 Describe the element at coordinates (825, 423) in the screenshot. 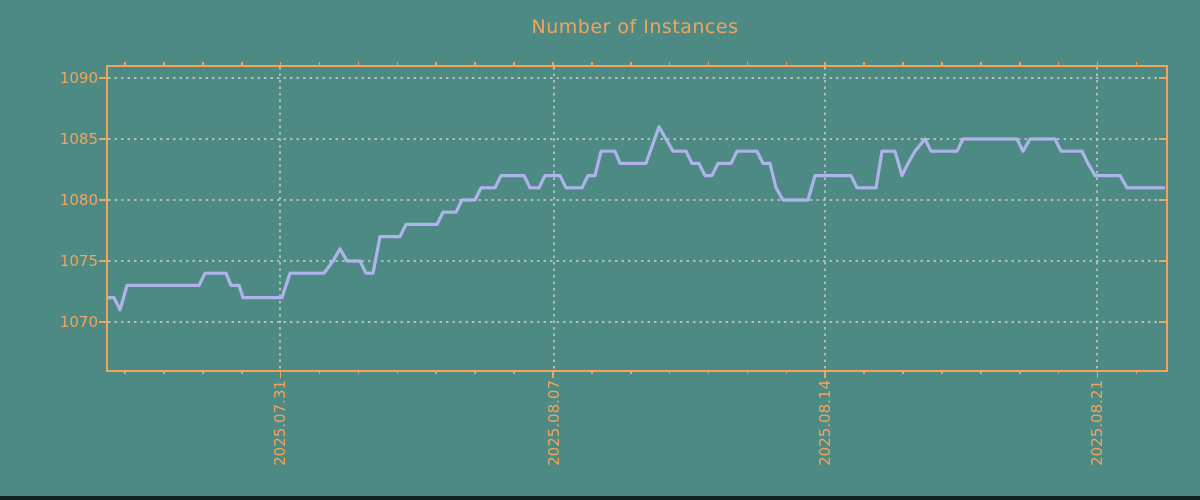

I see `x-tick-label: 2025.08.14` at that location.